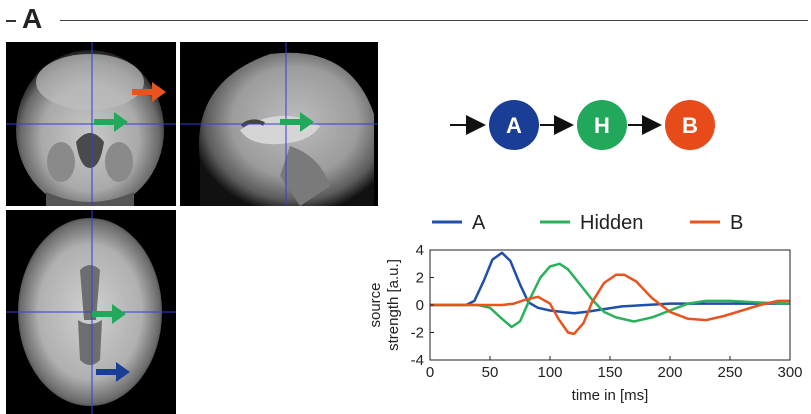  What do you see at coordinates (434, 20) in the screenshot?
I see `panel-rule` at bounding box center [434, 20].